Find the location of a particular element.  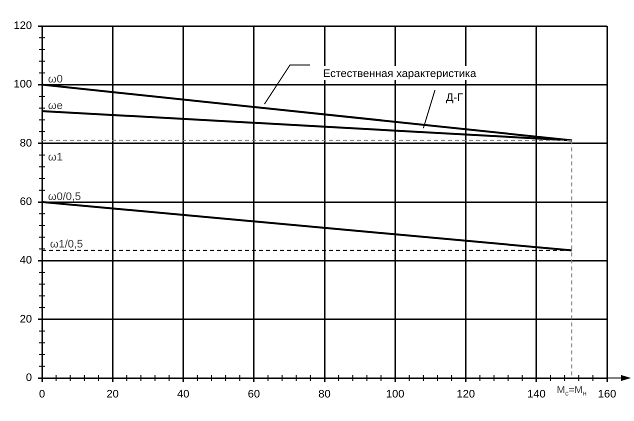

ref-line-label: ω1/0,5 is located at coordinates (67, 244).